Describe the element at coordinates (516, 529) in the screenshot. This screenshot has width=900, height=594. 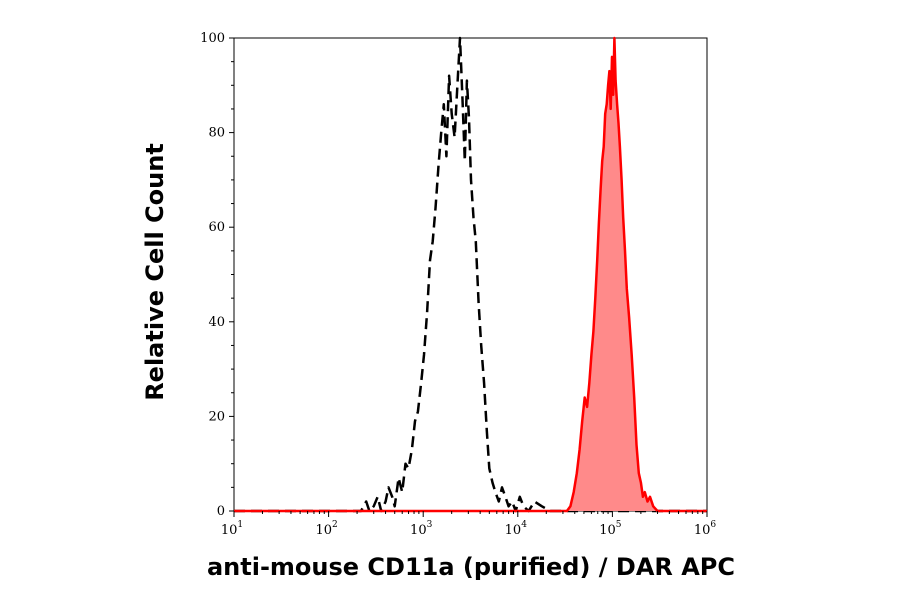
I see `x-tick-label: 10⁴` at that location.